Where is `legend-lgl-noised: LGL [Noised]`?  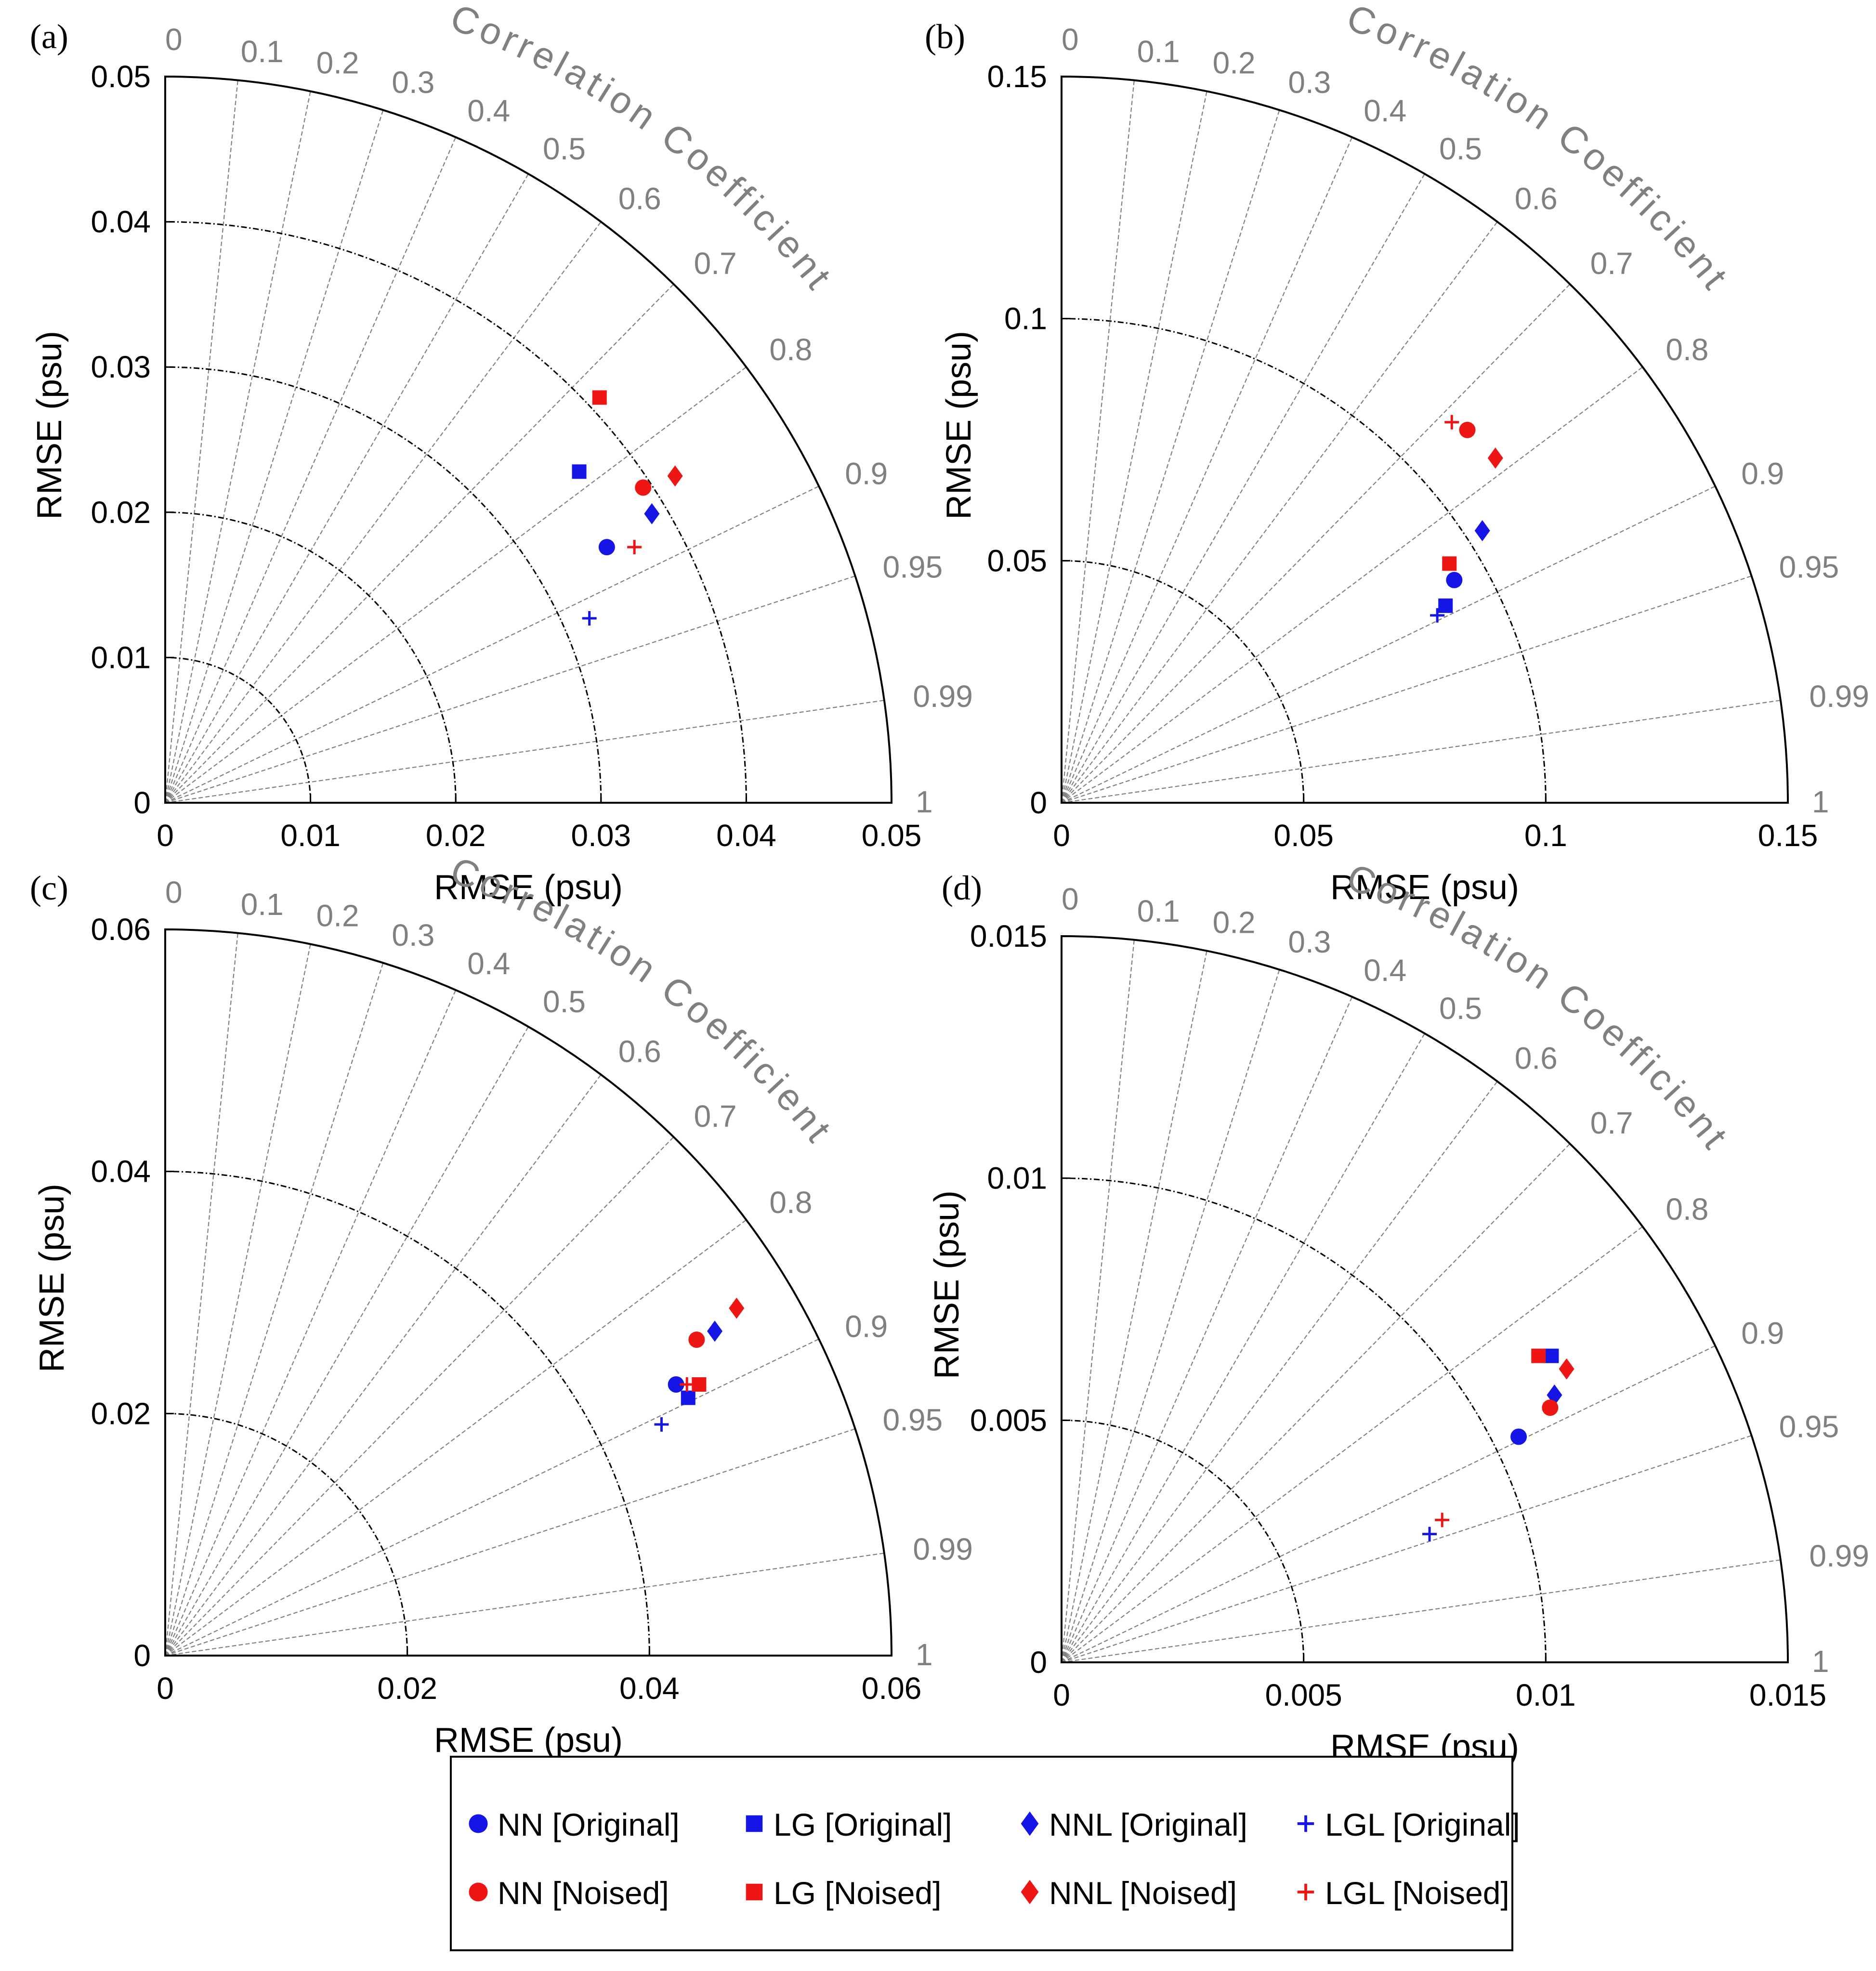
legend-lgl-noised: LGL [Noised] is located at coordinates (1403, 1893).